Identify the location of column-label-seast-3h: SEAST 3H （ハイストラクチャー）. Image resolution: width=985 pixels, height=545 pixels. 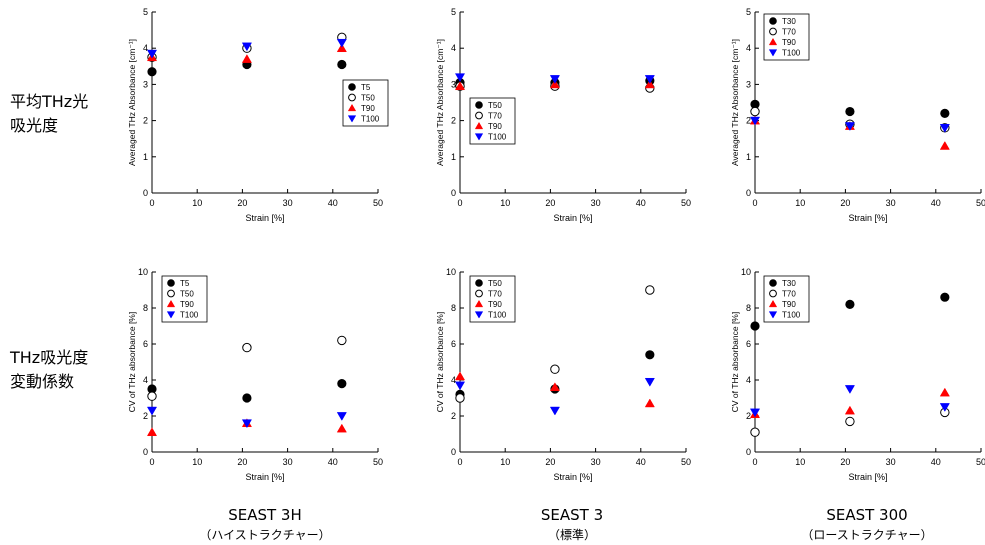
(265, 525).